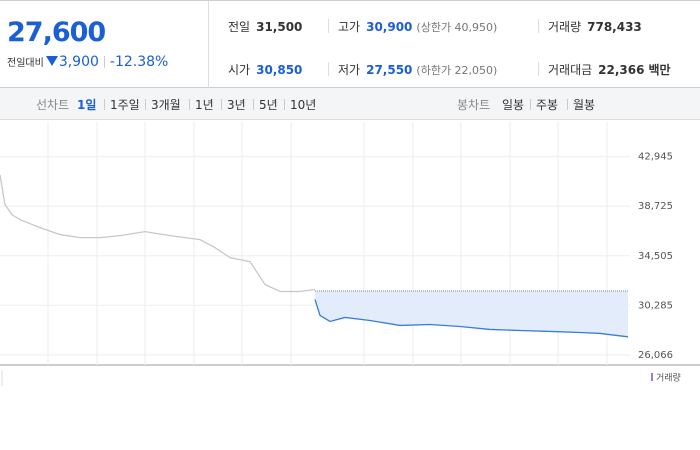  Describe the element at coordinates (457, 70) in the screenshot. I see `stat-note: (하한가 22,050)` at that location.